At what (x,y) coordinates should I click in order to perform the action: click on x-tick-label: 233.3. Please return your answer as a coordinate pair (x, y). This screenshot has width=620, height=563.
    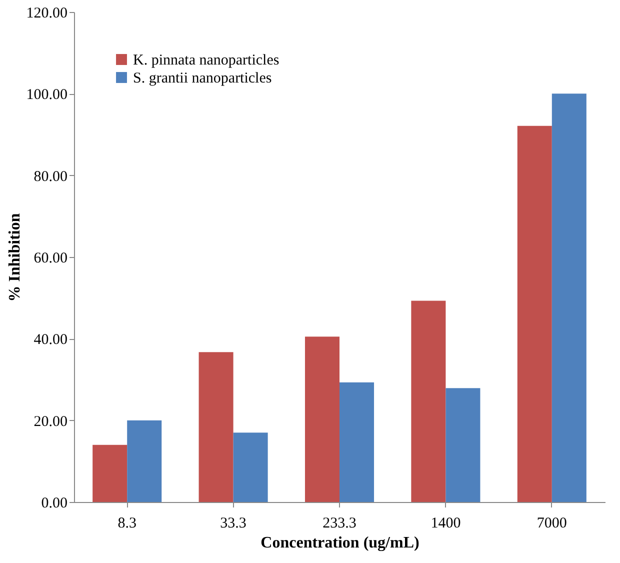
    Looking at the image, I should click on (339, 524).